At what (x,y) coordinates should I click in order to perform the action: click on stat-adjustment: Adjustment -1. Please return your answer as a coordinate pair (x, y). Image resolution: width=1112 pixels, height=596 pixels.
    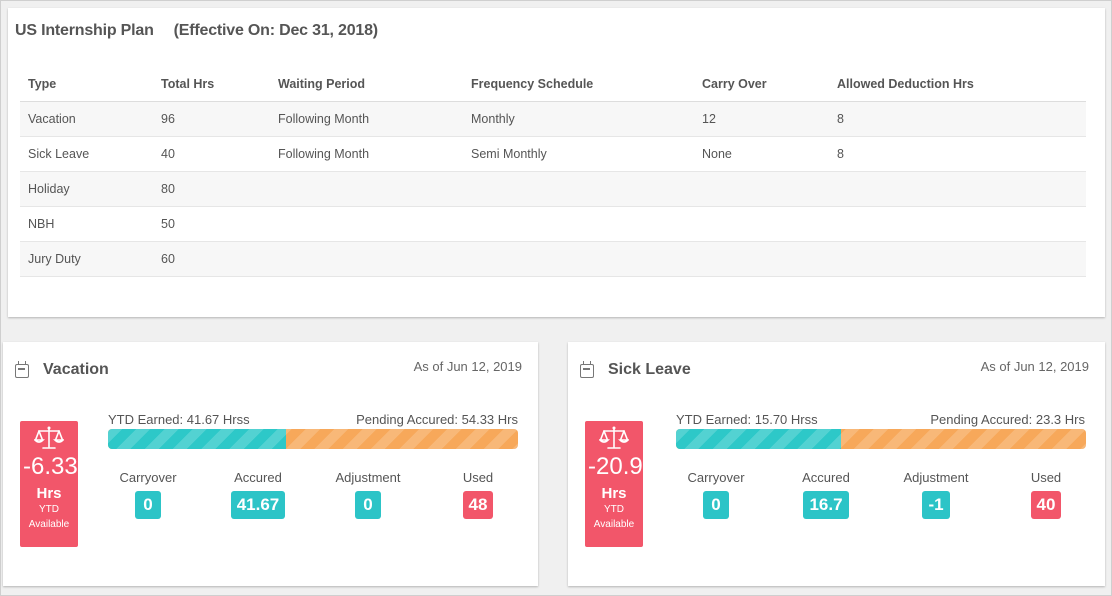
    Looking at the image, I should click on (936, 494).